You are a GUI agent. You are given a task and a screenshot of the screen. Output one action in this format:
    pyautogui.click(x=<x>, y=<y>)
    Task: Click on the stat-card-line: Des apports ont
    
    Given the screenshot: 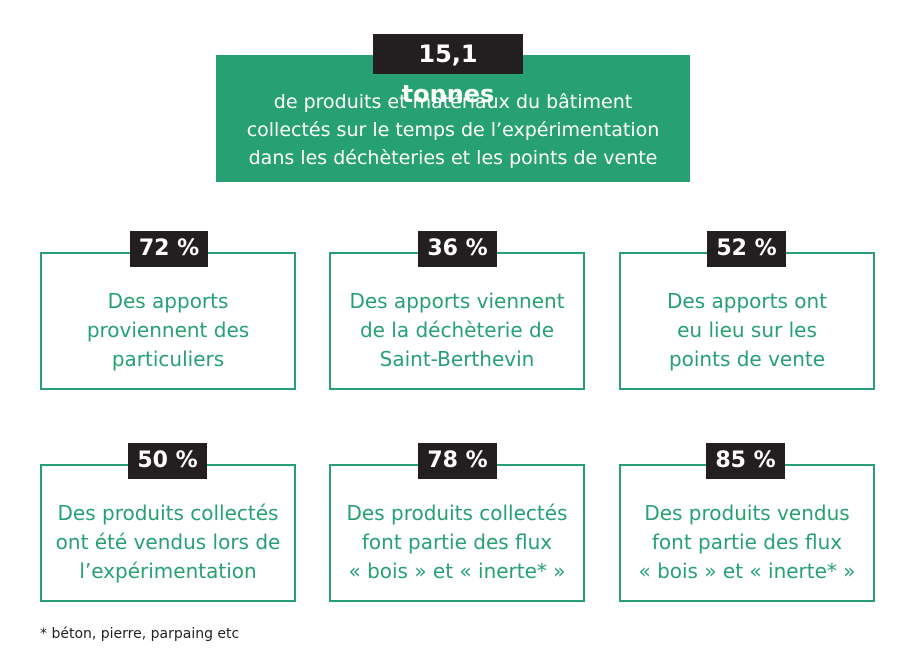 What is the action you would take?
    pyautogui.click(x=747, y=300)
    